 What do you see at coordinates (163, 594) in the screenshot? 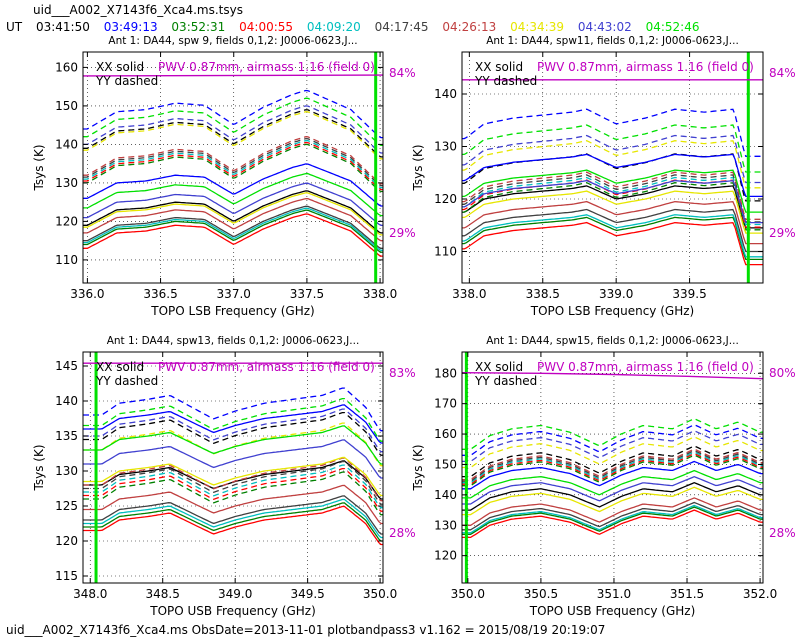
I see `x-tick-label: 348.5` at bounding box center [163, 594].